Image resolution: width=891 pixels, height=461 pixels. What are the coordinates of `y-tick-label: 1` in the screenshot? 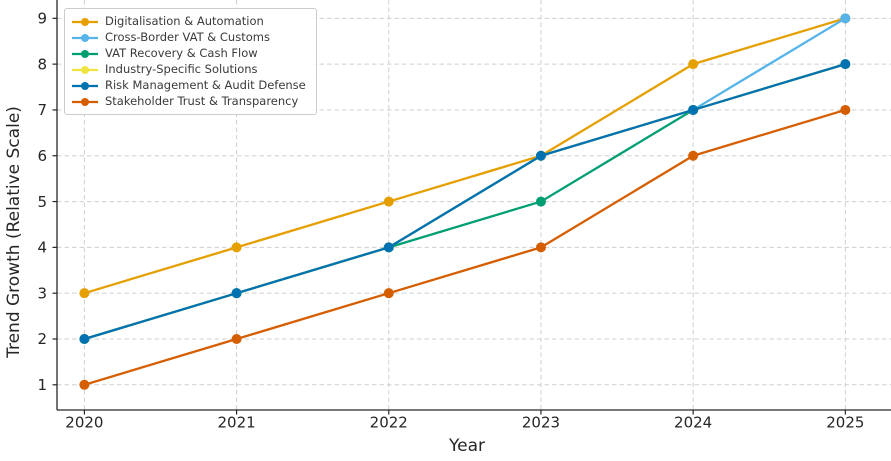 It's located at (42, 385).